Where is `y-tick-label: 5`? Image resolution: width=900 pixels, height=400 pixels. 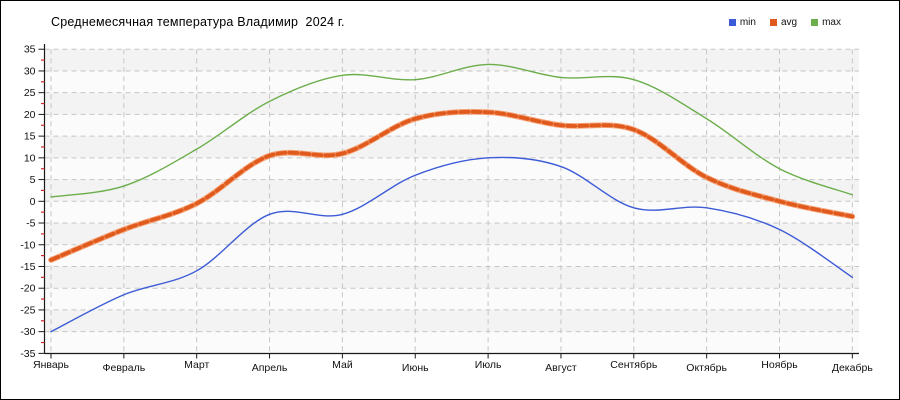
y-tick-label: 5 is located at coordinates (33, 180).